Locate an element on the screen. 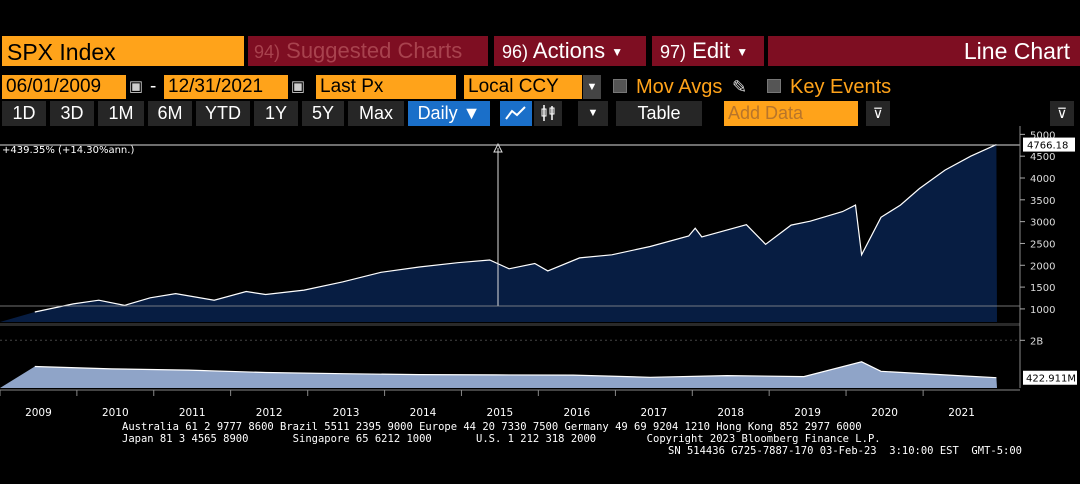  x-tick-label: 2018 is located at coordinates (730, 413).